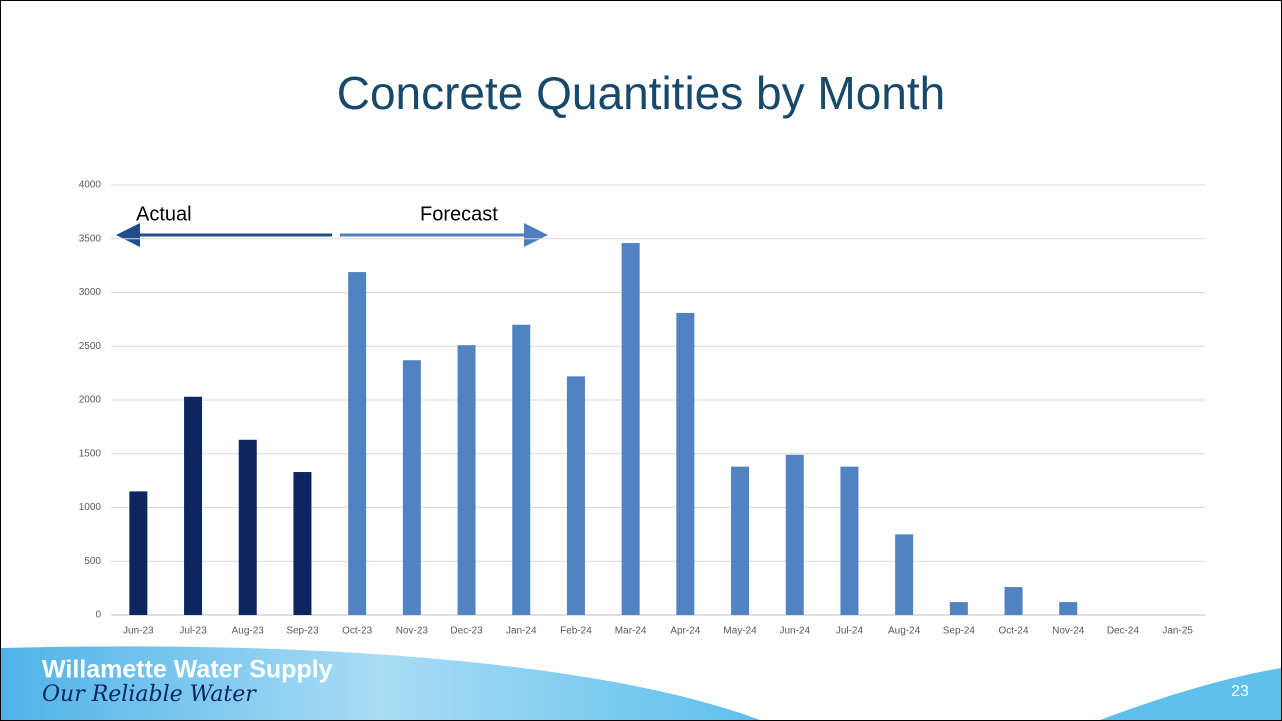 This screenshot has width=1282, height=721. I want to click on page-number: 23, so click(1240, 691).